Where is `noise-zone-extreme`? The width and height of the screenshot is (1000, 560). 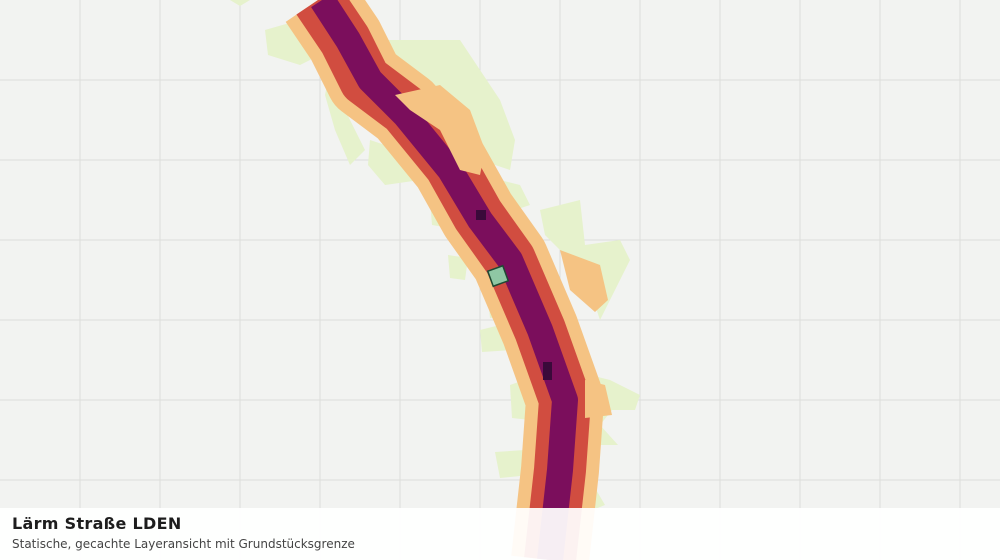 noise-zone-extreme is located at coordinates (514, 295).